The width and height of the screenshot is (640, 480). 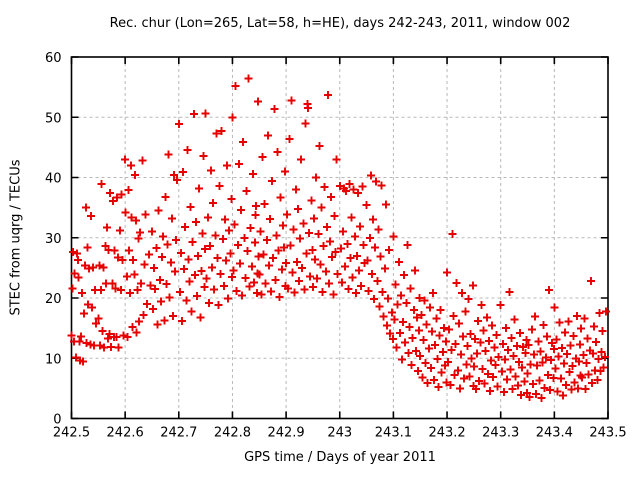 I want to click on x-tick-label: 242.9, so click(x=285, y=433).